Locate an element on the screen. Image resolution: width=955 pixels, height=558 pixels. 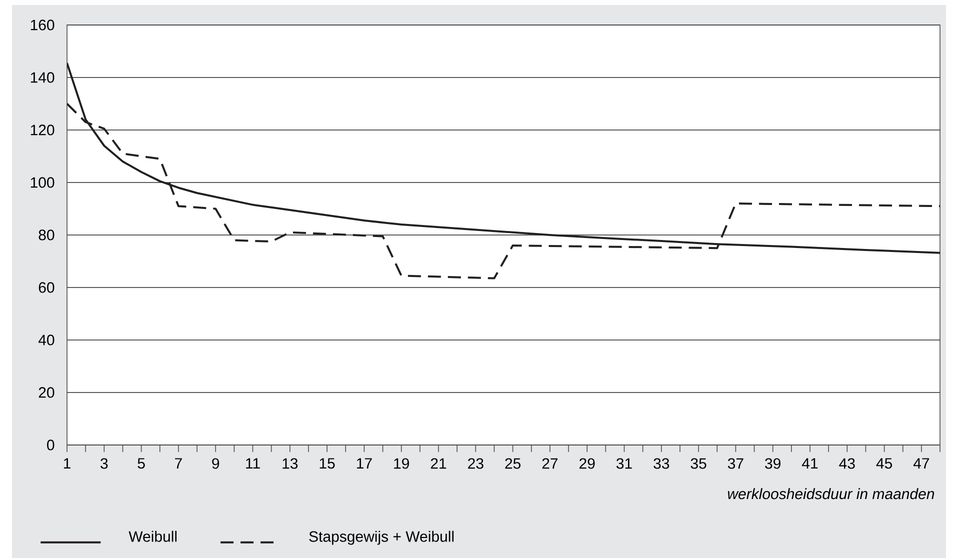
y-tick-label: 160 is located at coordinates (42, 25).